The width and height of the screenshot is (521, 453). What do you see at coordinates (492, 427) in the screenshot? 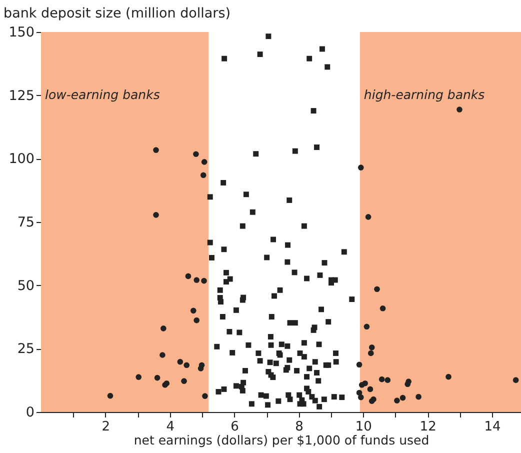
I see `x-tick-label: 14` at bounding box center [492, 427].